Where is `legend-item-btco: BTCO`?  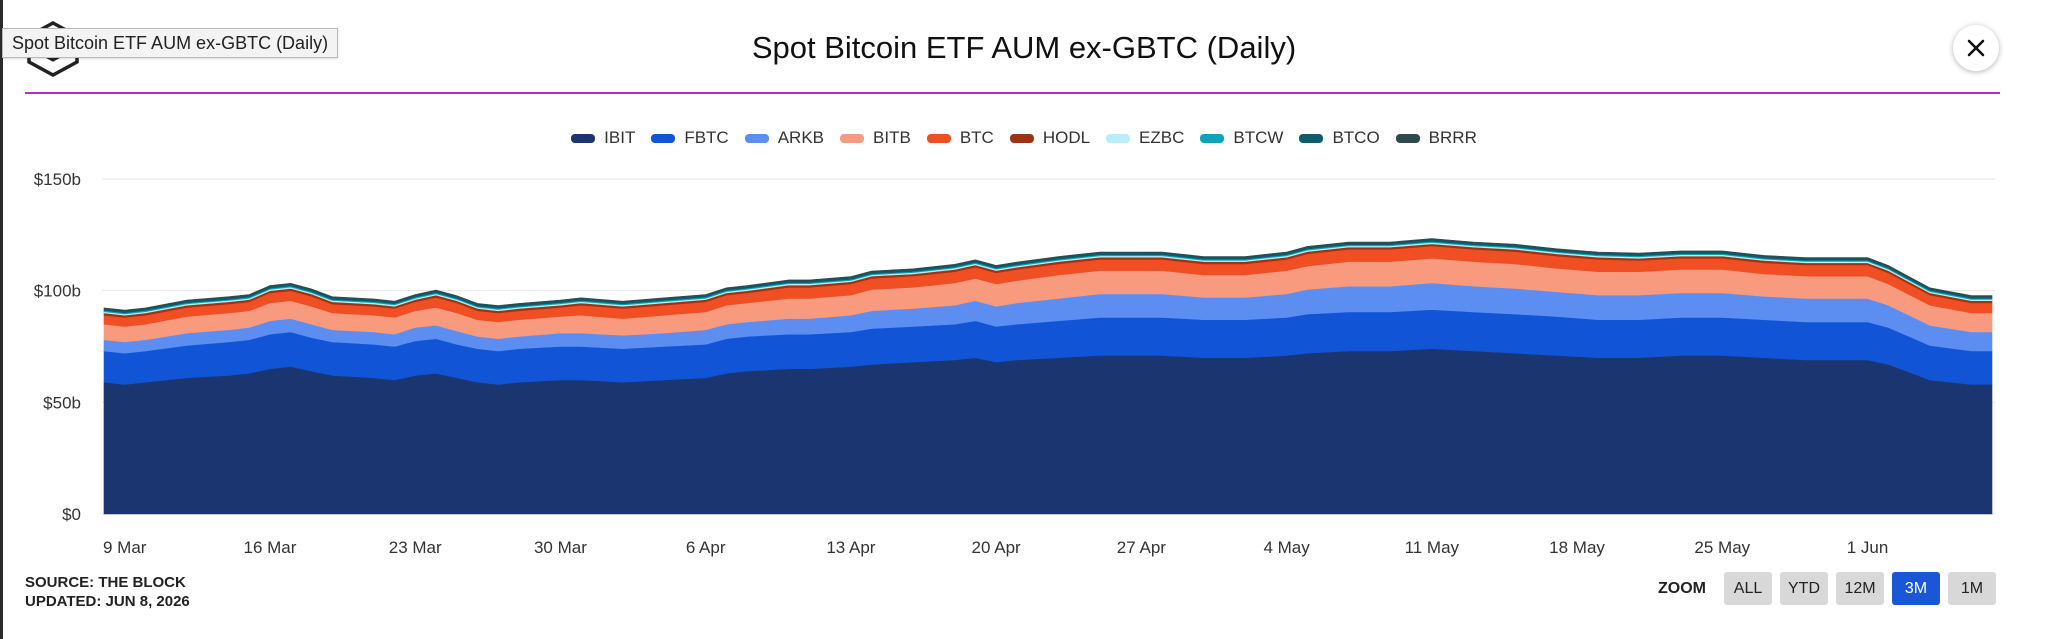 legend-item-btco: BTCO is located at coordinates (1339, 138).